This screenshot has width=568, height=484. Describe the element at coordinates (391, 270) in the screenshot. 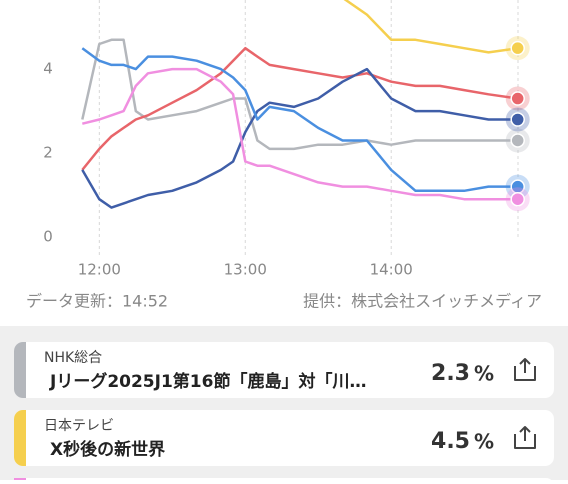

I see `x-tick-label: 14:00` at that location.